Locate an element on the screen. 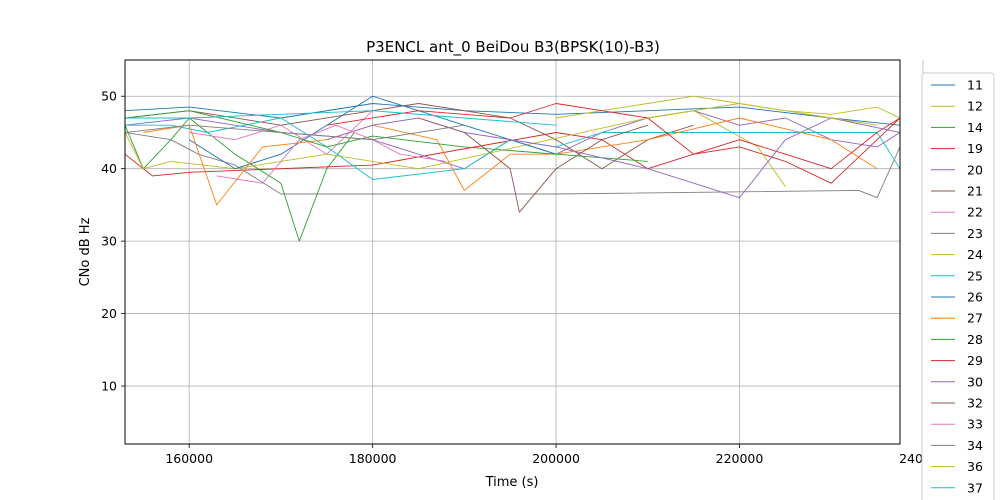 The width and height of the screenshot is (1000, 500). chart-title: P3ENCL ant_0 BeiDou B3(BPSK(10)-B3) is located at coordinates (513, 47).